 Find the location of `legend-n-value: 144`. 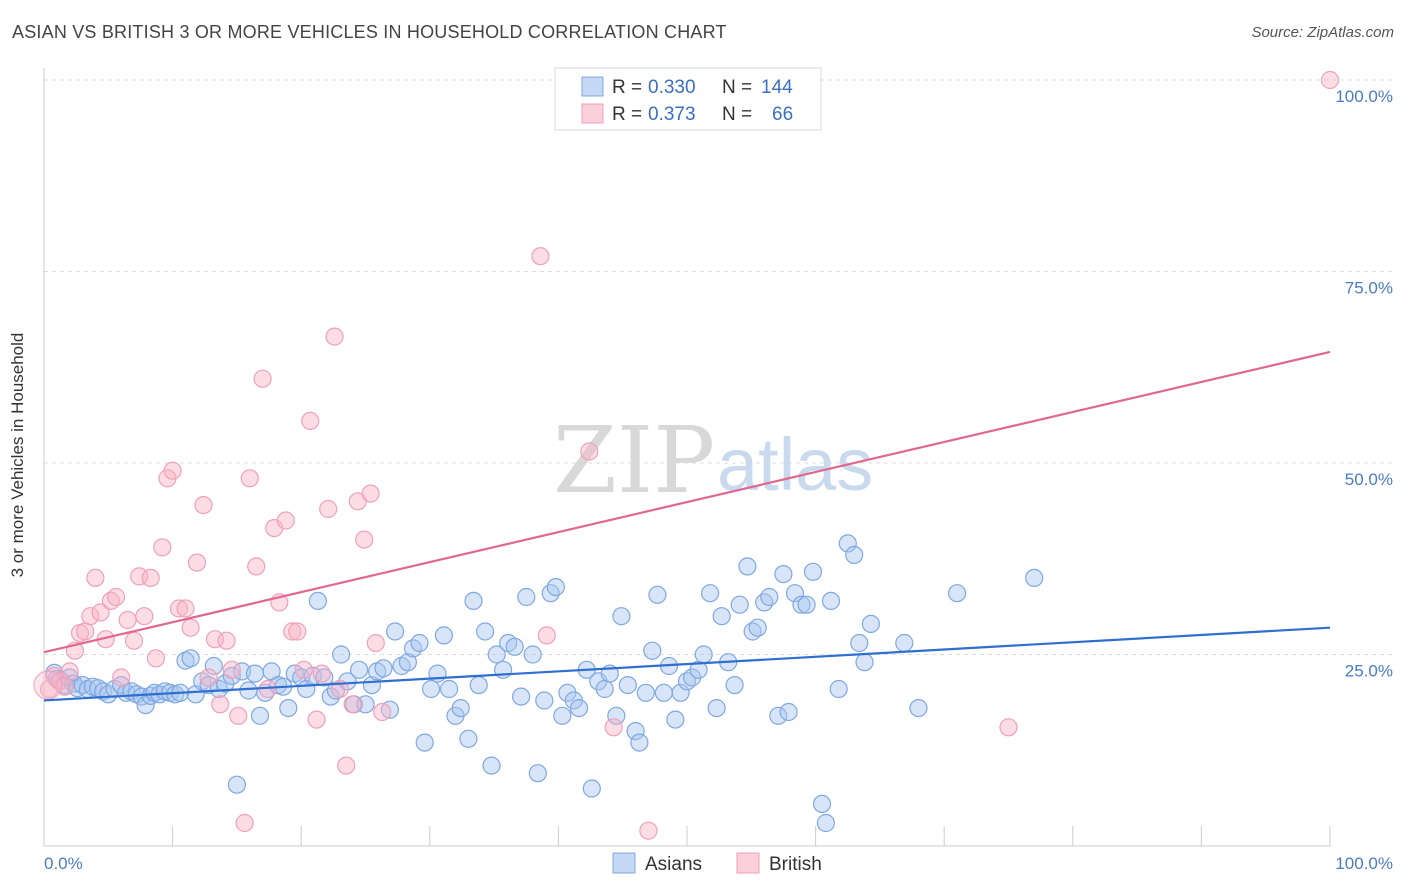

legend-n-value: 144 is located at coordinates (777, 87).